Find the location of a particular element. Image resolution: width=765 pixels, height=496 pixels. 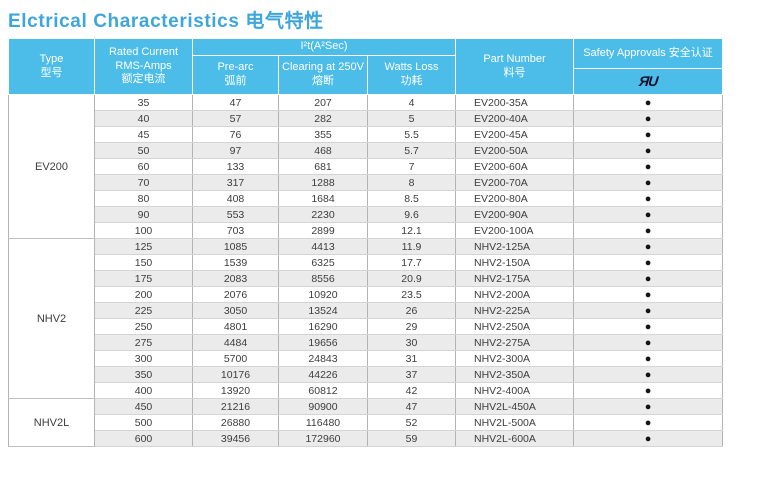

rated-current-cell: 450 is located at coordinates (143, 406).